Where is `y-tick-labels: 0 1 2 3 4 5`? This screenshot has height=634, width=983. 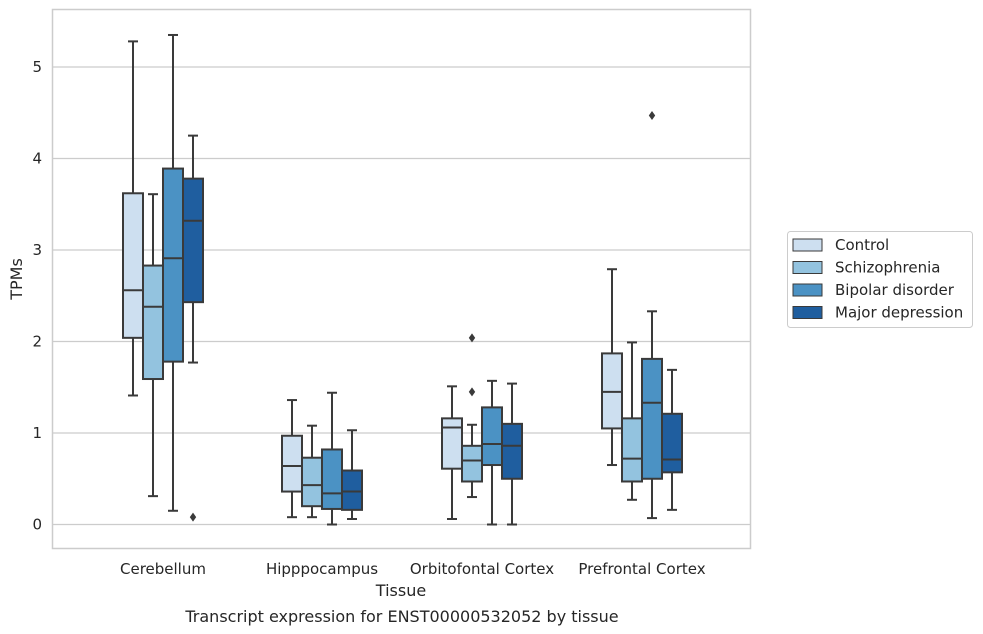
y-tick-labels: 0 1 2 3 4 5 is located at coordinates (37, 296).